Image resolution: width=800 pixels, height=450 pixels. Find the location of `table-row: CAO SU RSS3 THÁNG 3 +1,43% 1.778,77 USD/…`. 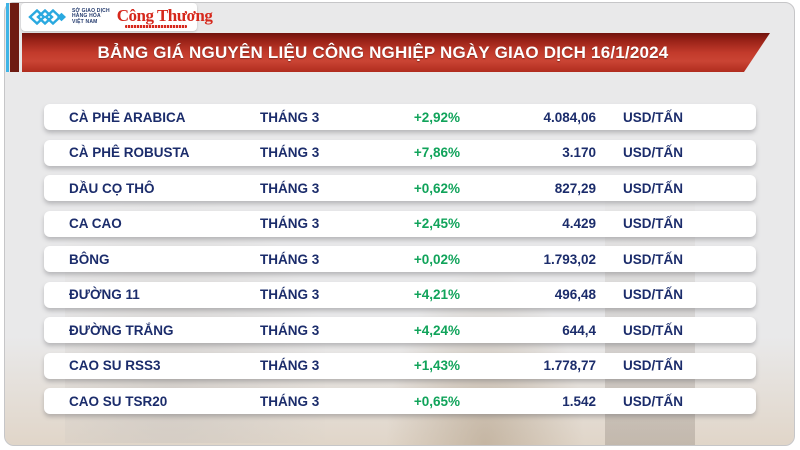

table-row: CAO SU RSS3 THÁNG 3 +1,43% 1.778,77 USD/… is located at coordinates (400, 365).